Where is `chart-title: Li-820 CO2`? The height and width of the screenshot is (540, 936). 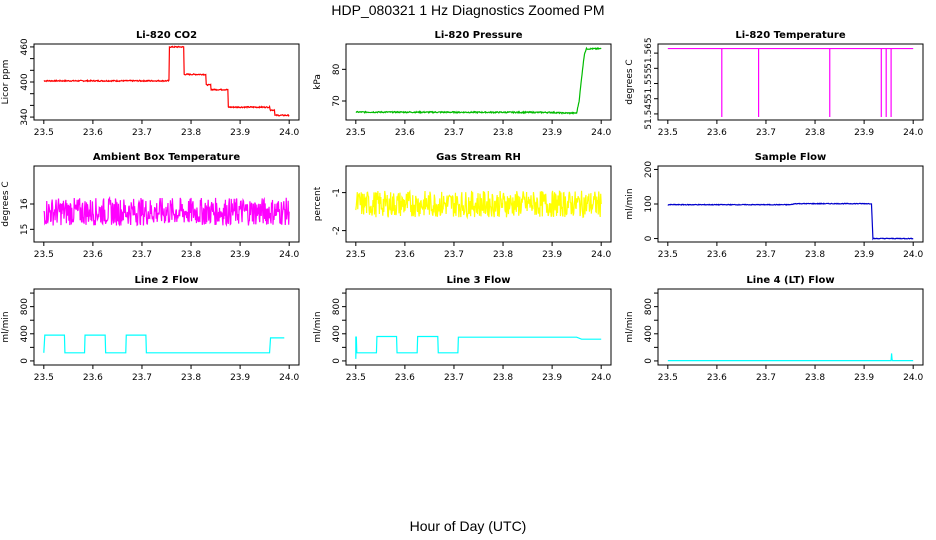 chart-title: Li-820 CO2 is located at coordinates (166, 35).